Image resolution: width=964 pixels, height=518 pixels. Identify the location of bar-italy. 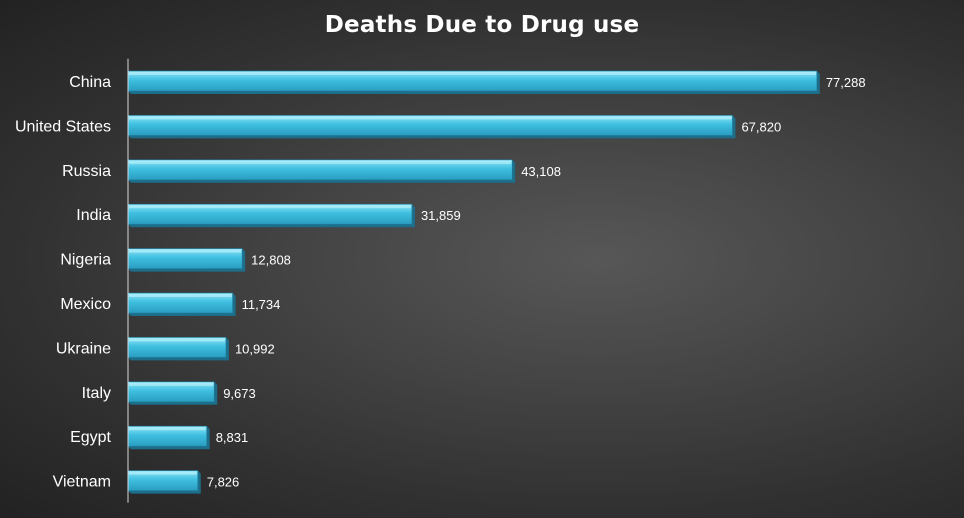
(172, 393).